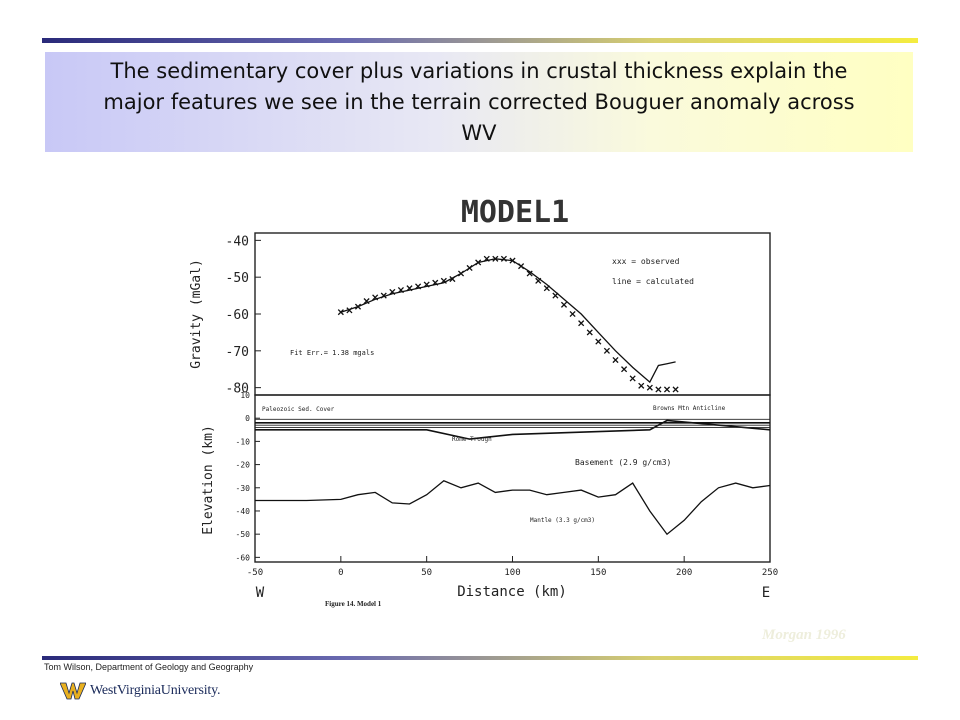 The height and width of the screenshot is (720, 960). I want to click on fit-error-label: Fit Err.= 1.38 mgals, so click(332, 353).